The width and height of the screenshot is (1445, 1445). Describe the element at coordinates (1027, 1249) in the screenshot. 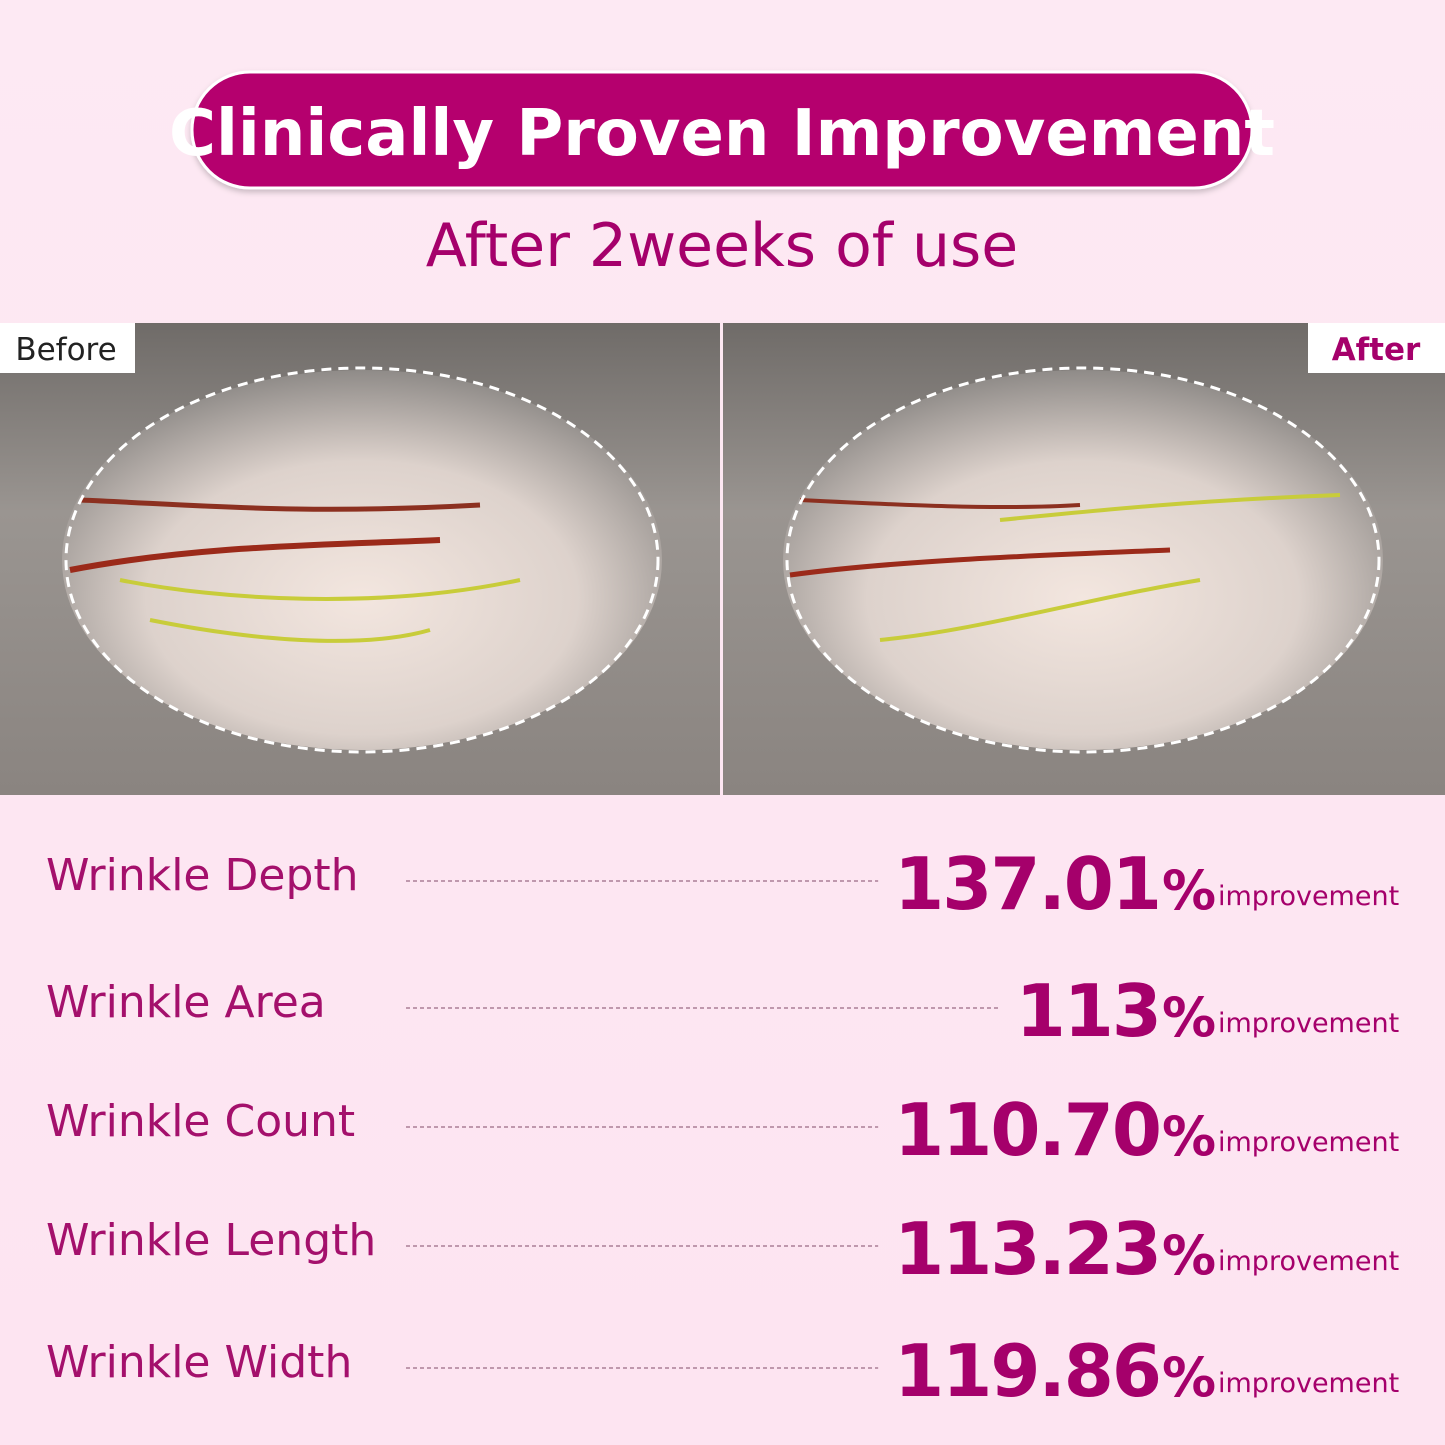

I see `metric-value: 113.23` at that location.